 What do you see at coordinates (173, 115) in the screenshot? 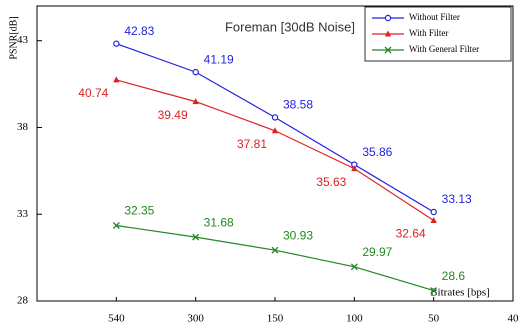
I see `data-label: 39.49` at bounding box center [173, 115].